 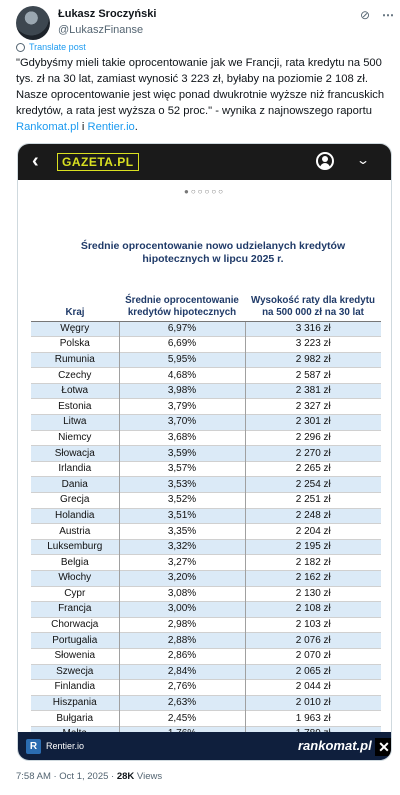 What do you see at coordinates (75, 687) in the screenshot?
I see `cell-country: Finlandia` at bounding box center [75, 687].